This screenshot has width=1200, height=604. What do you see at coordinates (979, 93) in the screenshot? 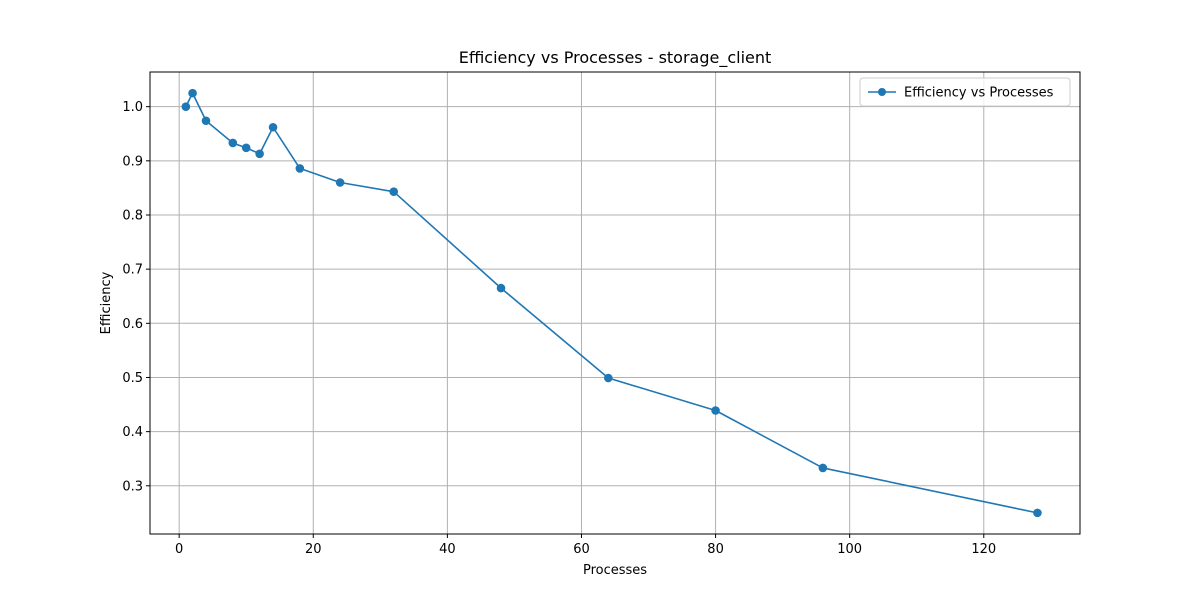
I see `legend-label: Efficiency vs Processes` at bounding box center [979, 93].